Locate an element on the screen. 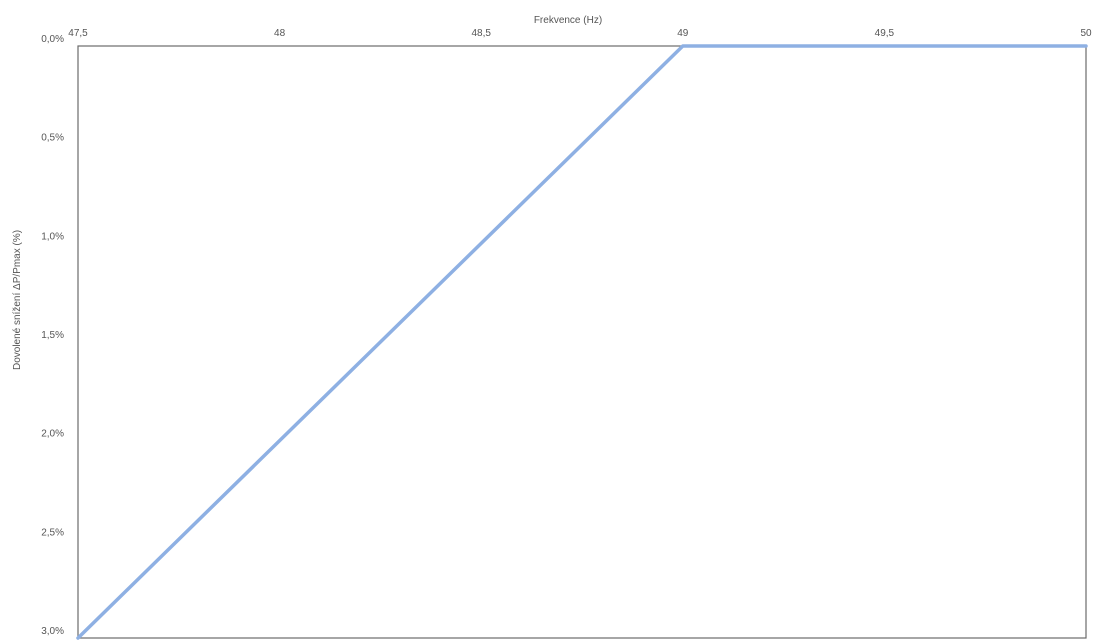  y-tick-label: 0,0% is located at coordinates (52, 39).